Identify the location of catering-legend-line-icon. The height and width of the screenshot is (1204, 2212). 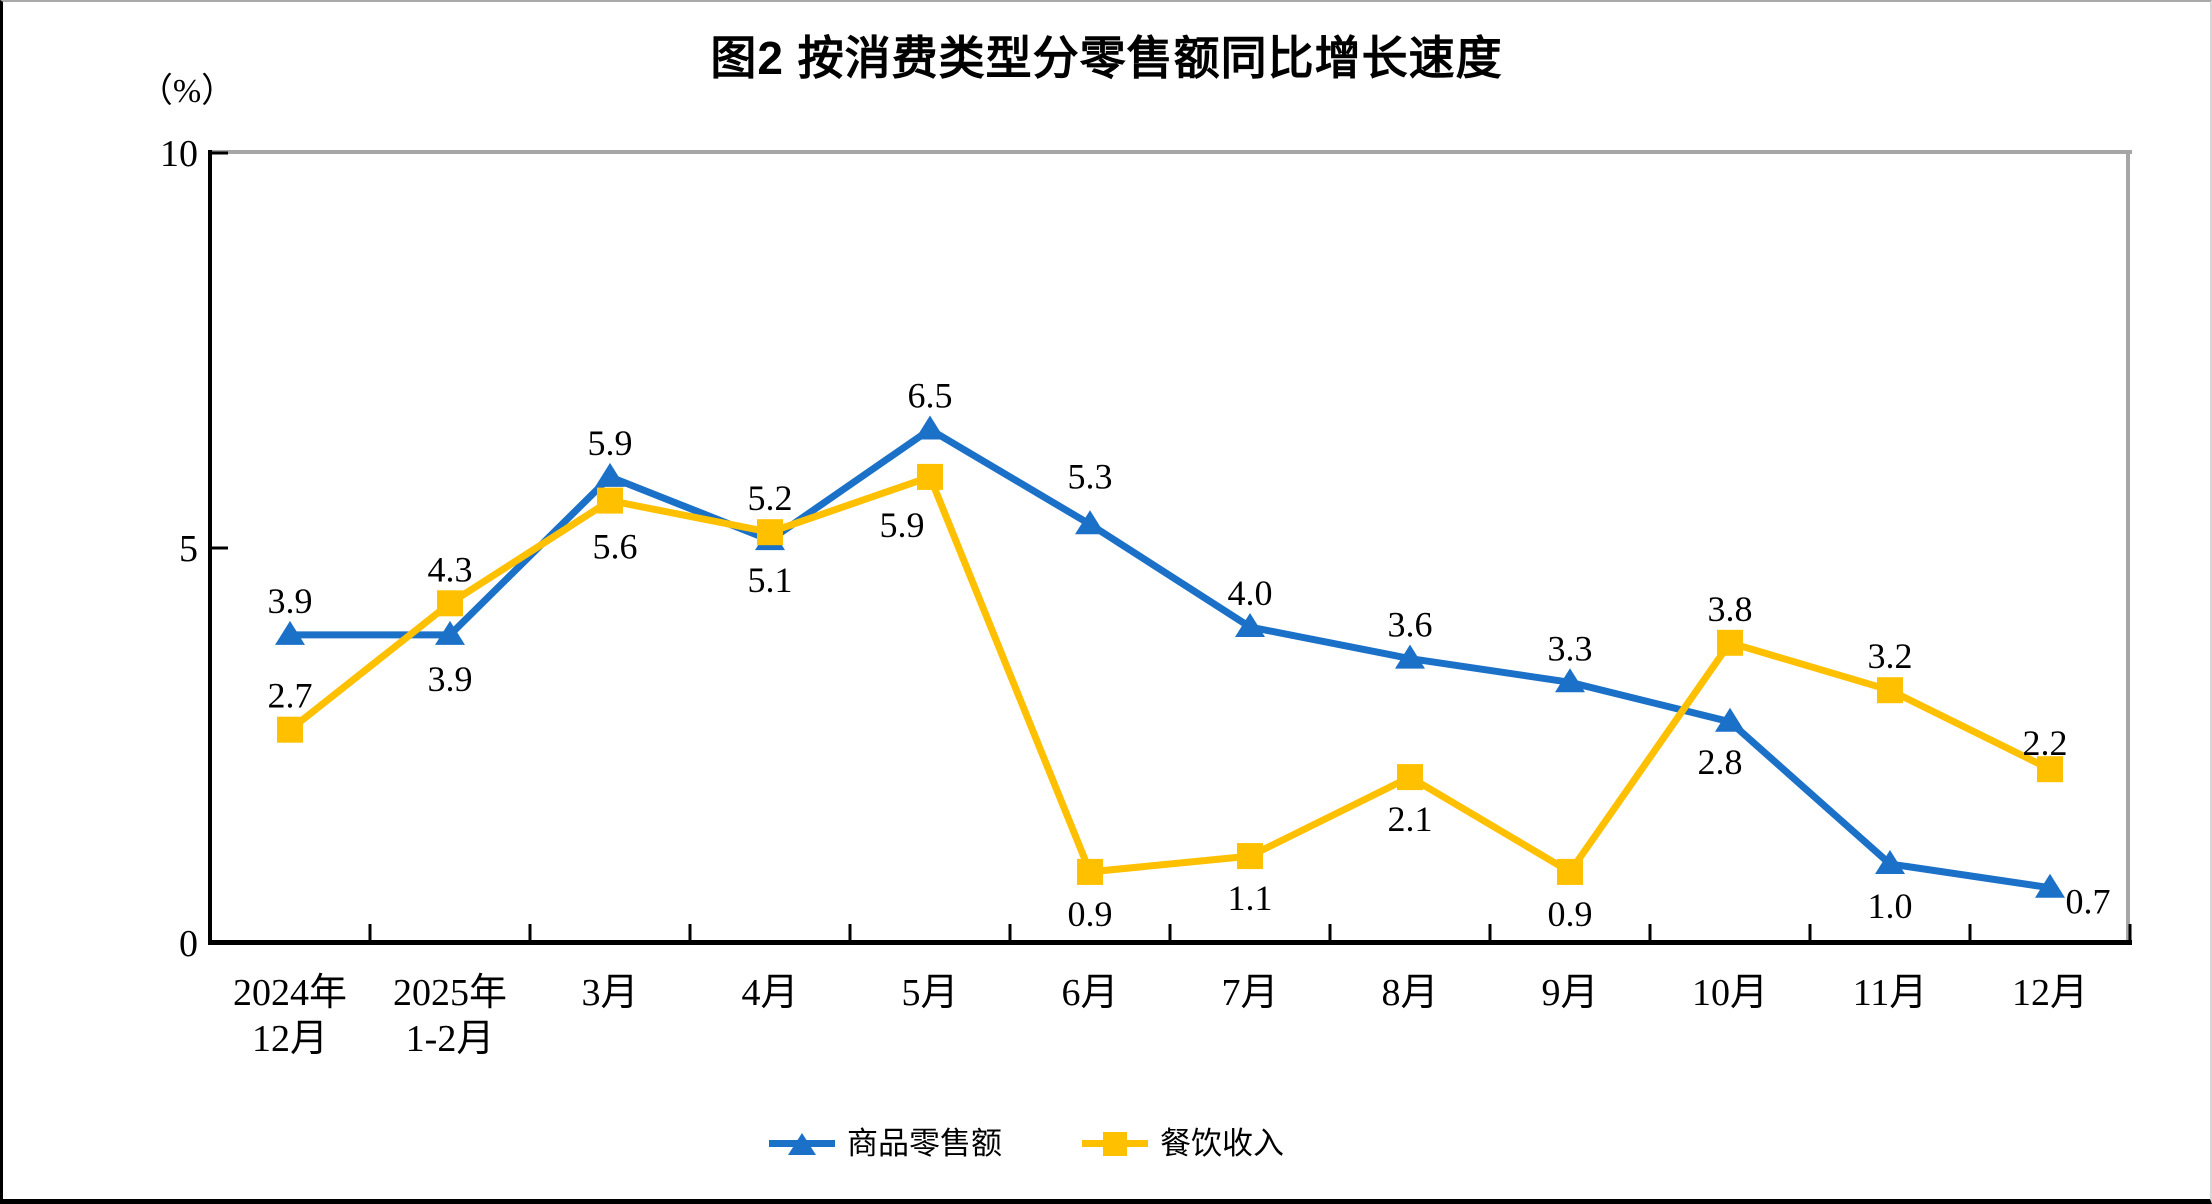
(1115, 1143).